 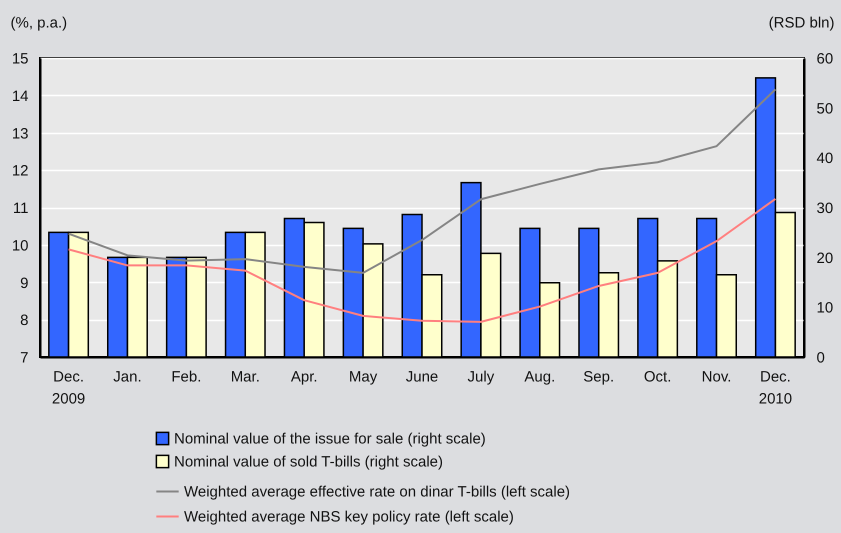 What do you see at coordinates (20, 245) in the screenshot?
I see `y-tick-label: 10` at bounding box center [20, 245].